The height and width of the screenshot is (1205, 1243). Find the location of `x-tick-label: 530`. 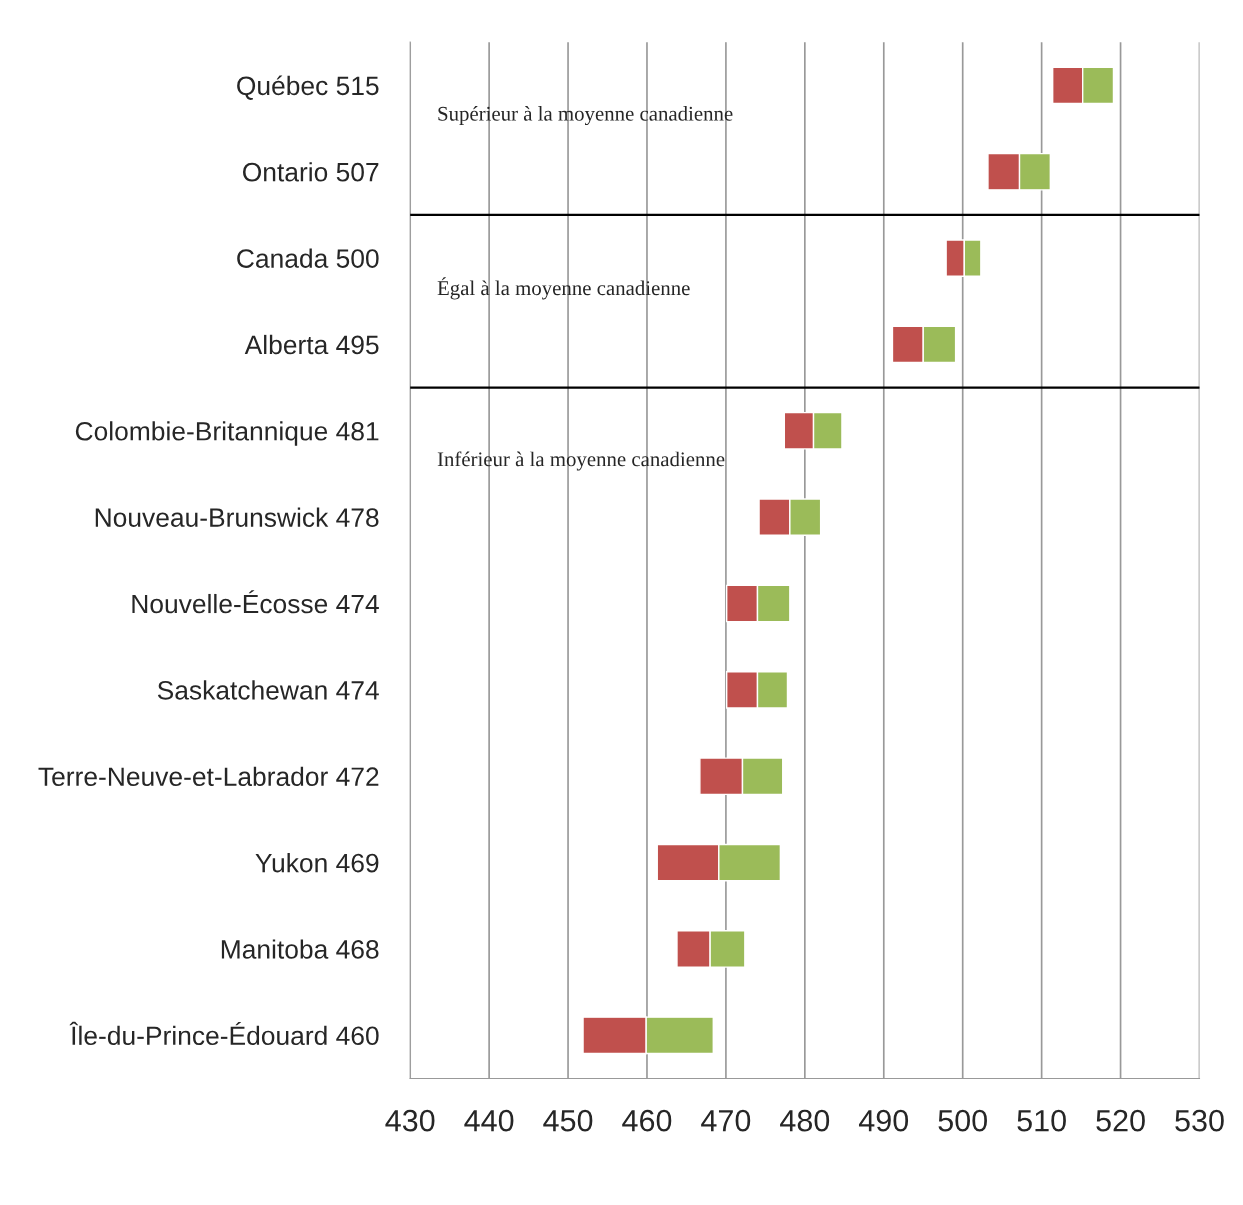

x-tick-label: 530 is located at coordinates (1199, 1120).